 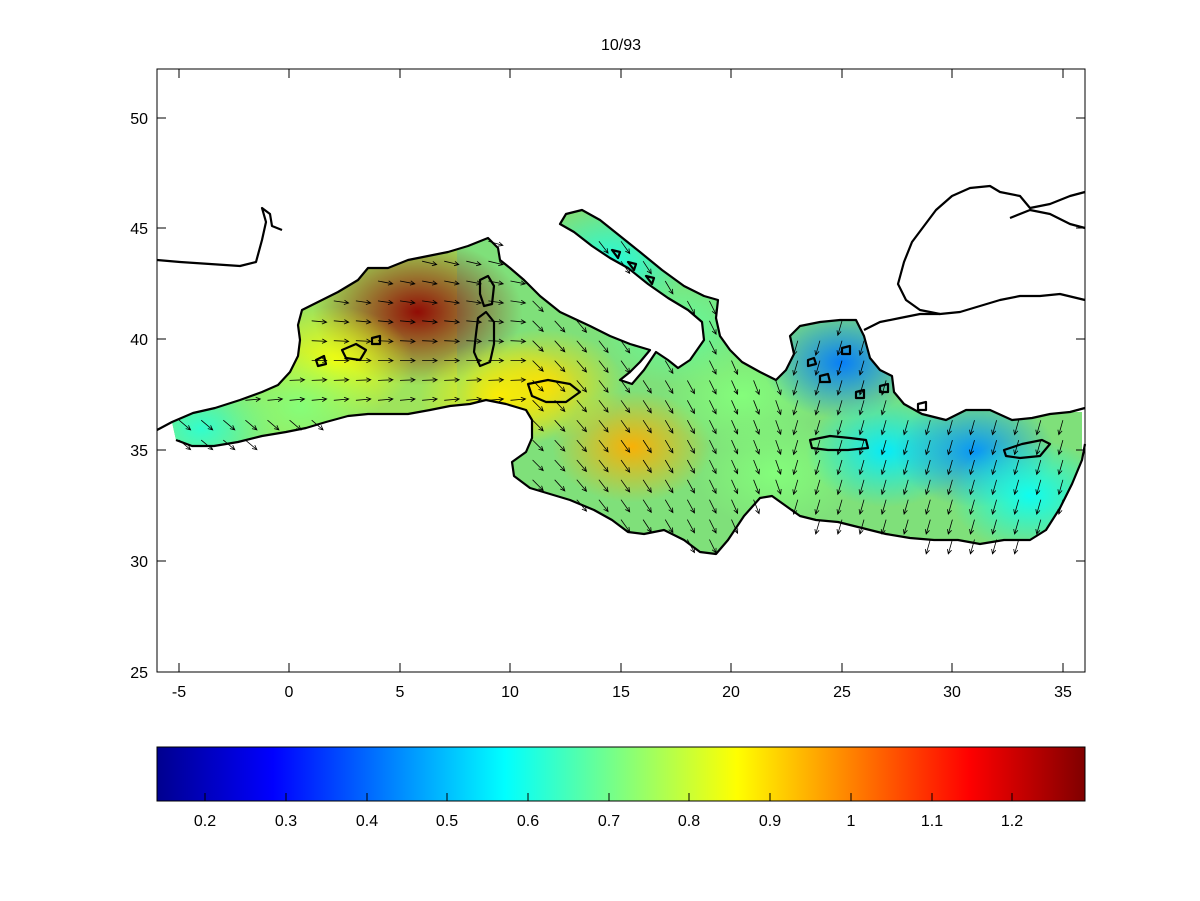 What do you see at coordinates (633, 267) in the screenshot?
I see `dalmatian-islands` at bounding box center [633, 267].